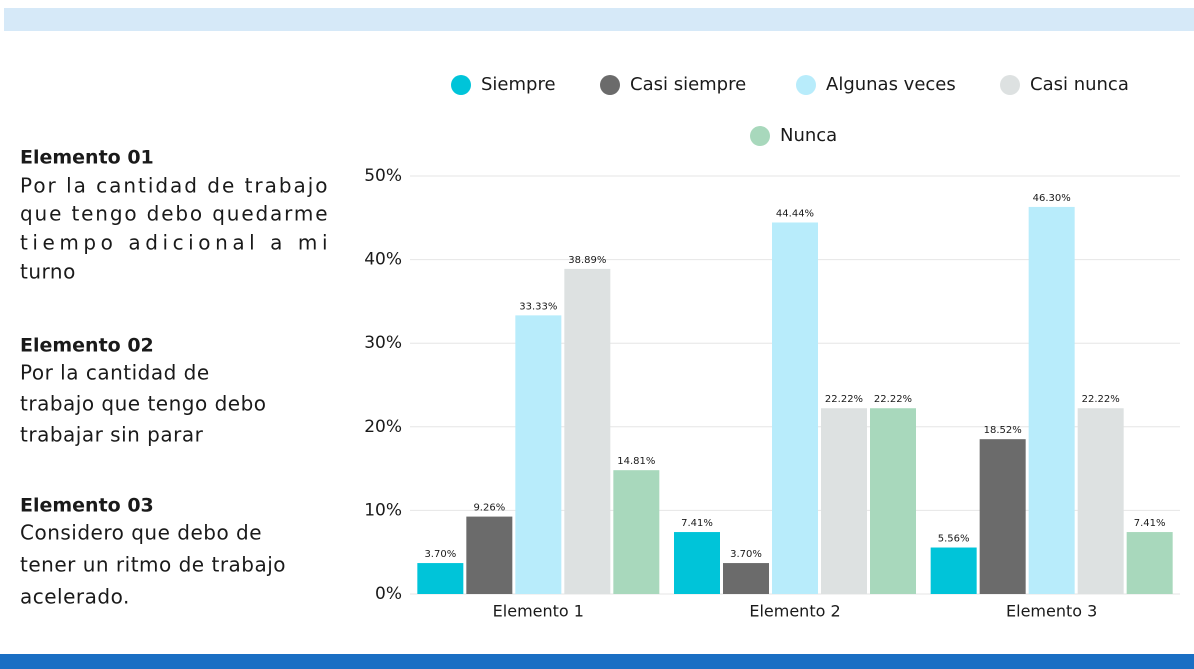 This screenshot has width=1194, height=669. Describe the element at coordinates (794, 611) in the screenshot. I see `x-tick-label: Elemento 2` at that location.